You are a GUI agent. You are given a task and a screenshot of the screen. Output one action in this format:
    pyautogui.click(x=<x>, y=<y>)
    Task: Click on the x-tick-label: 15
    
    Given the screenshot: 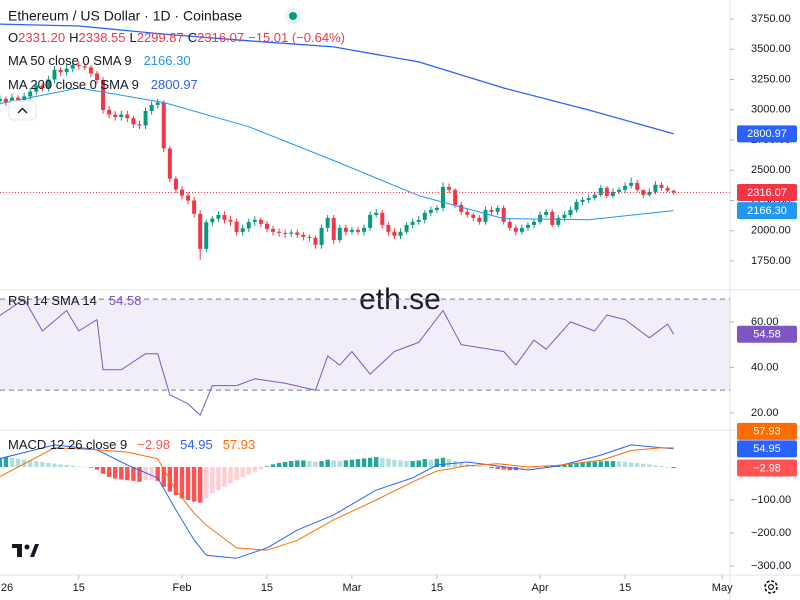 What is the action you would take?
    pyautogui.click(x=625, y=588)
    